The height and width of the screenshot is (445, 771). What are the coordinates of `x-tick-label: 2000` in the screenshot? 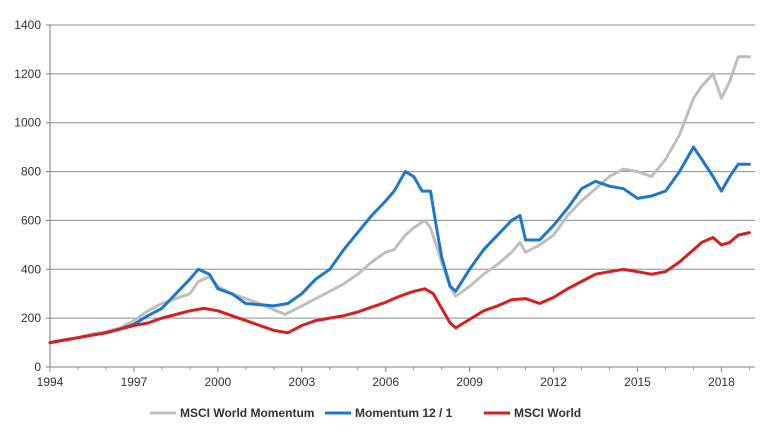 It's located at (218, 382).